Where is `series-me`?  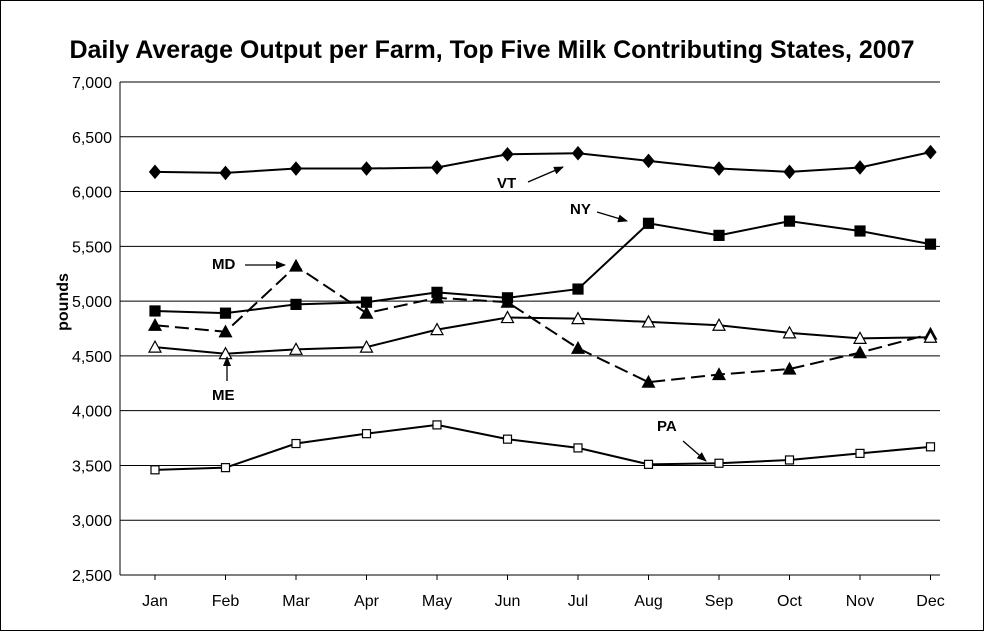 series-me is located at coordinates (542, 335).